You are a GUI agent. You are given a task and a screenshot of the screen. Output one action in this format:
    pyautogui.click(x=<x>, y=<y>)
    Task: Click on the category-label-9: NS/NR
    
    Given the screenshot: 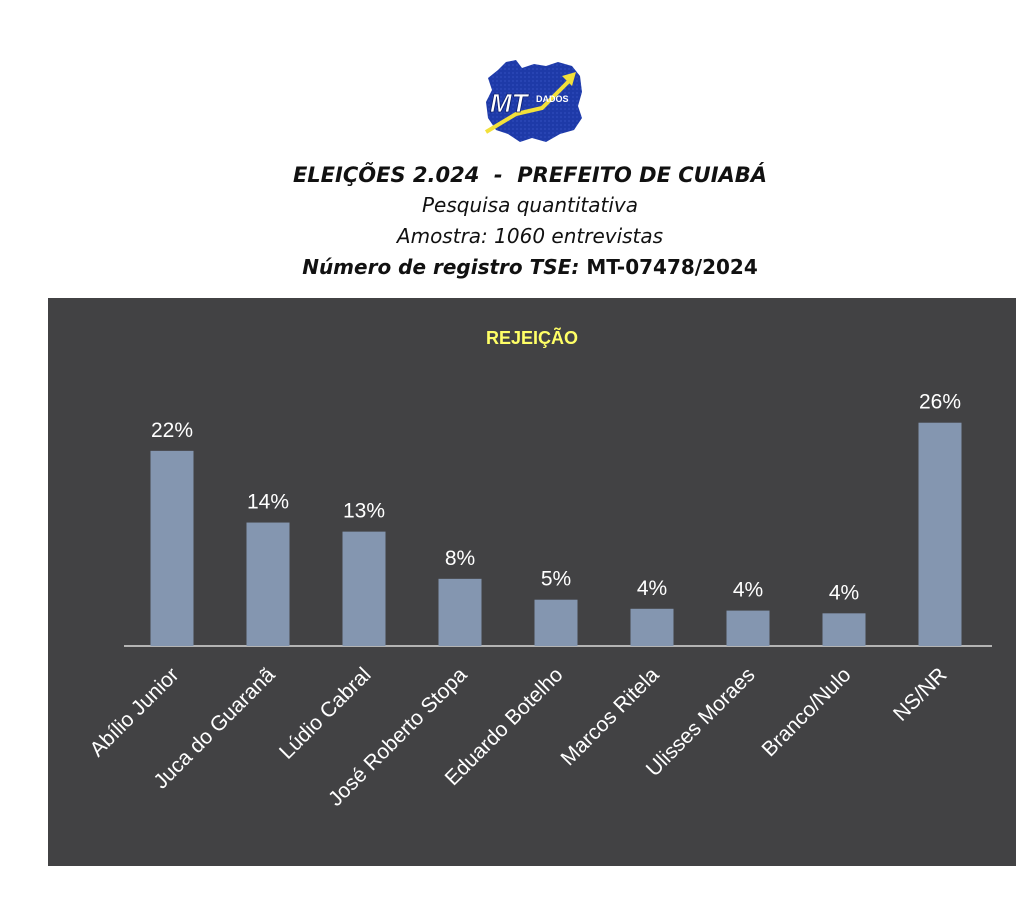 What is the action you would take?
    pyautogui.click(x=920, y=694)
    